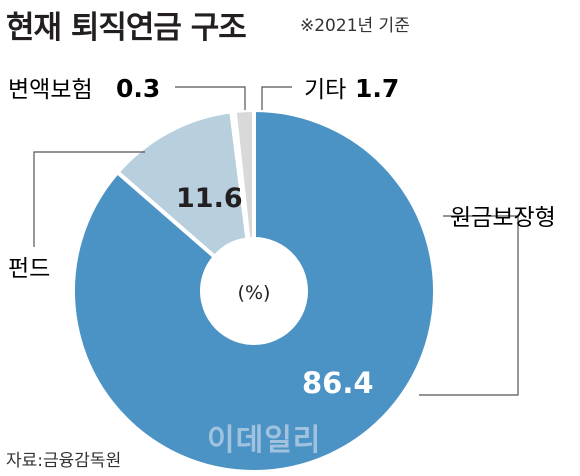 The width and height of the screenshot is (580, 476). What do you see at coordinates (89, 199) in the screenshot?
I see `leader-line-fund` at bounding box center [89, 199].